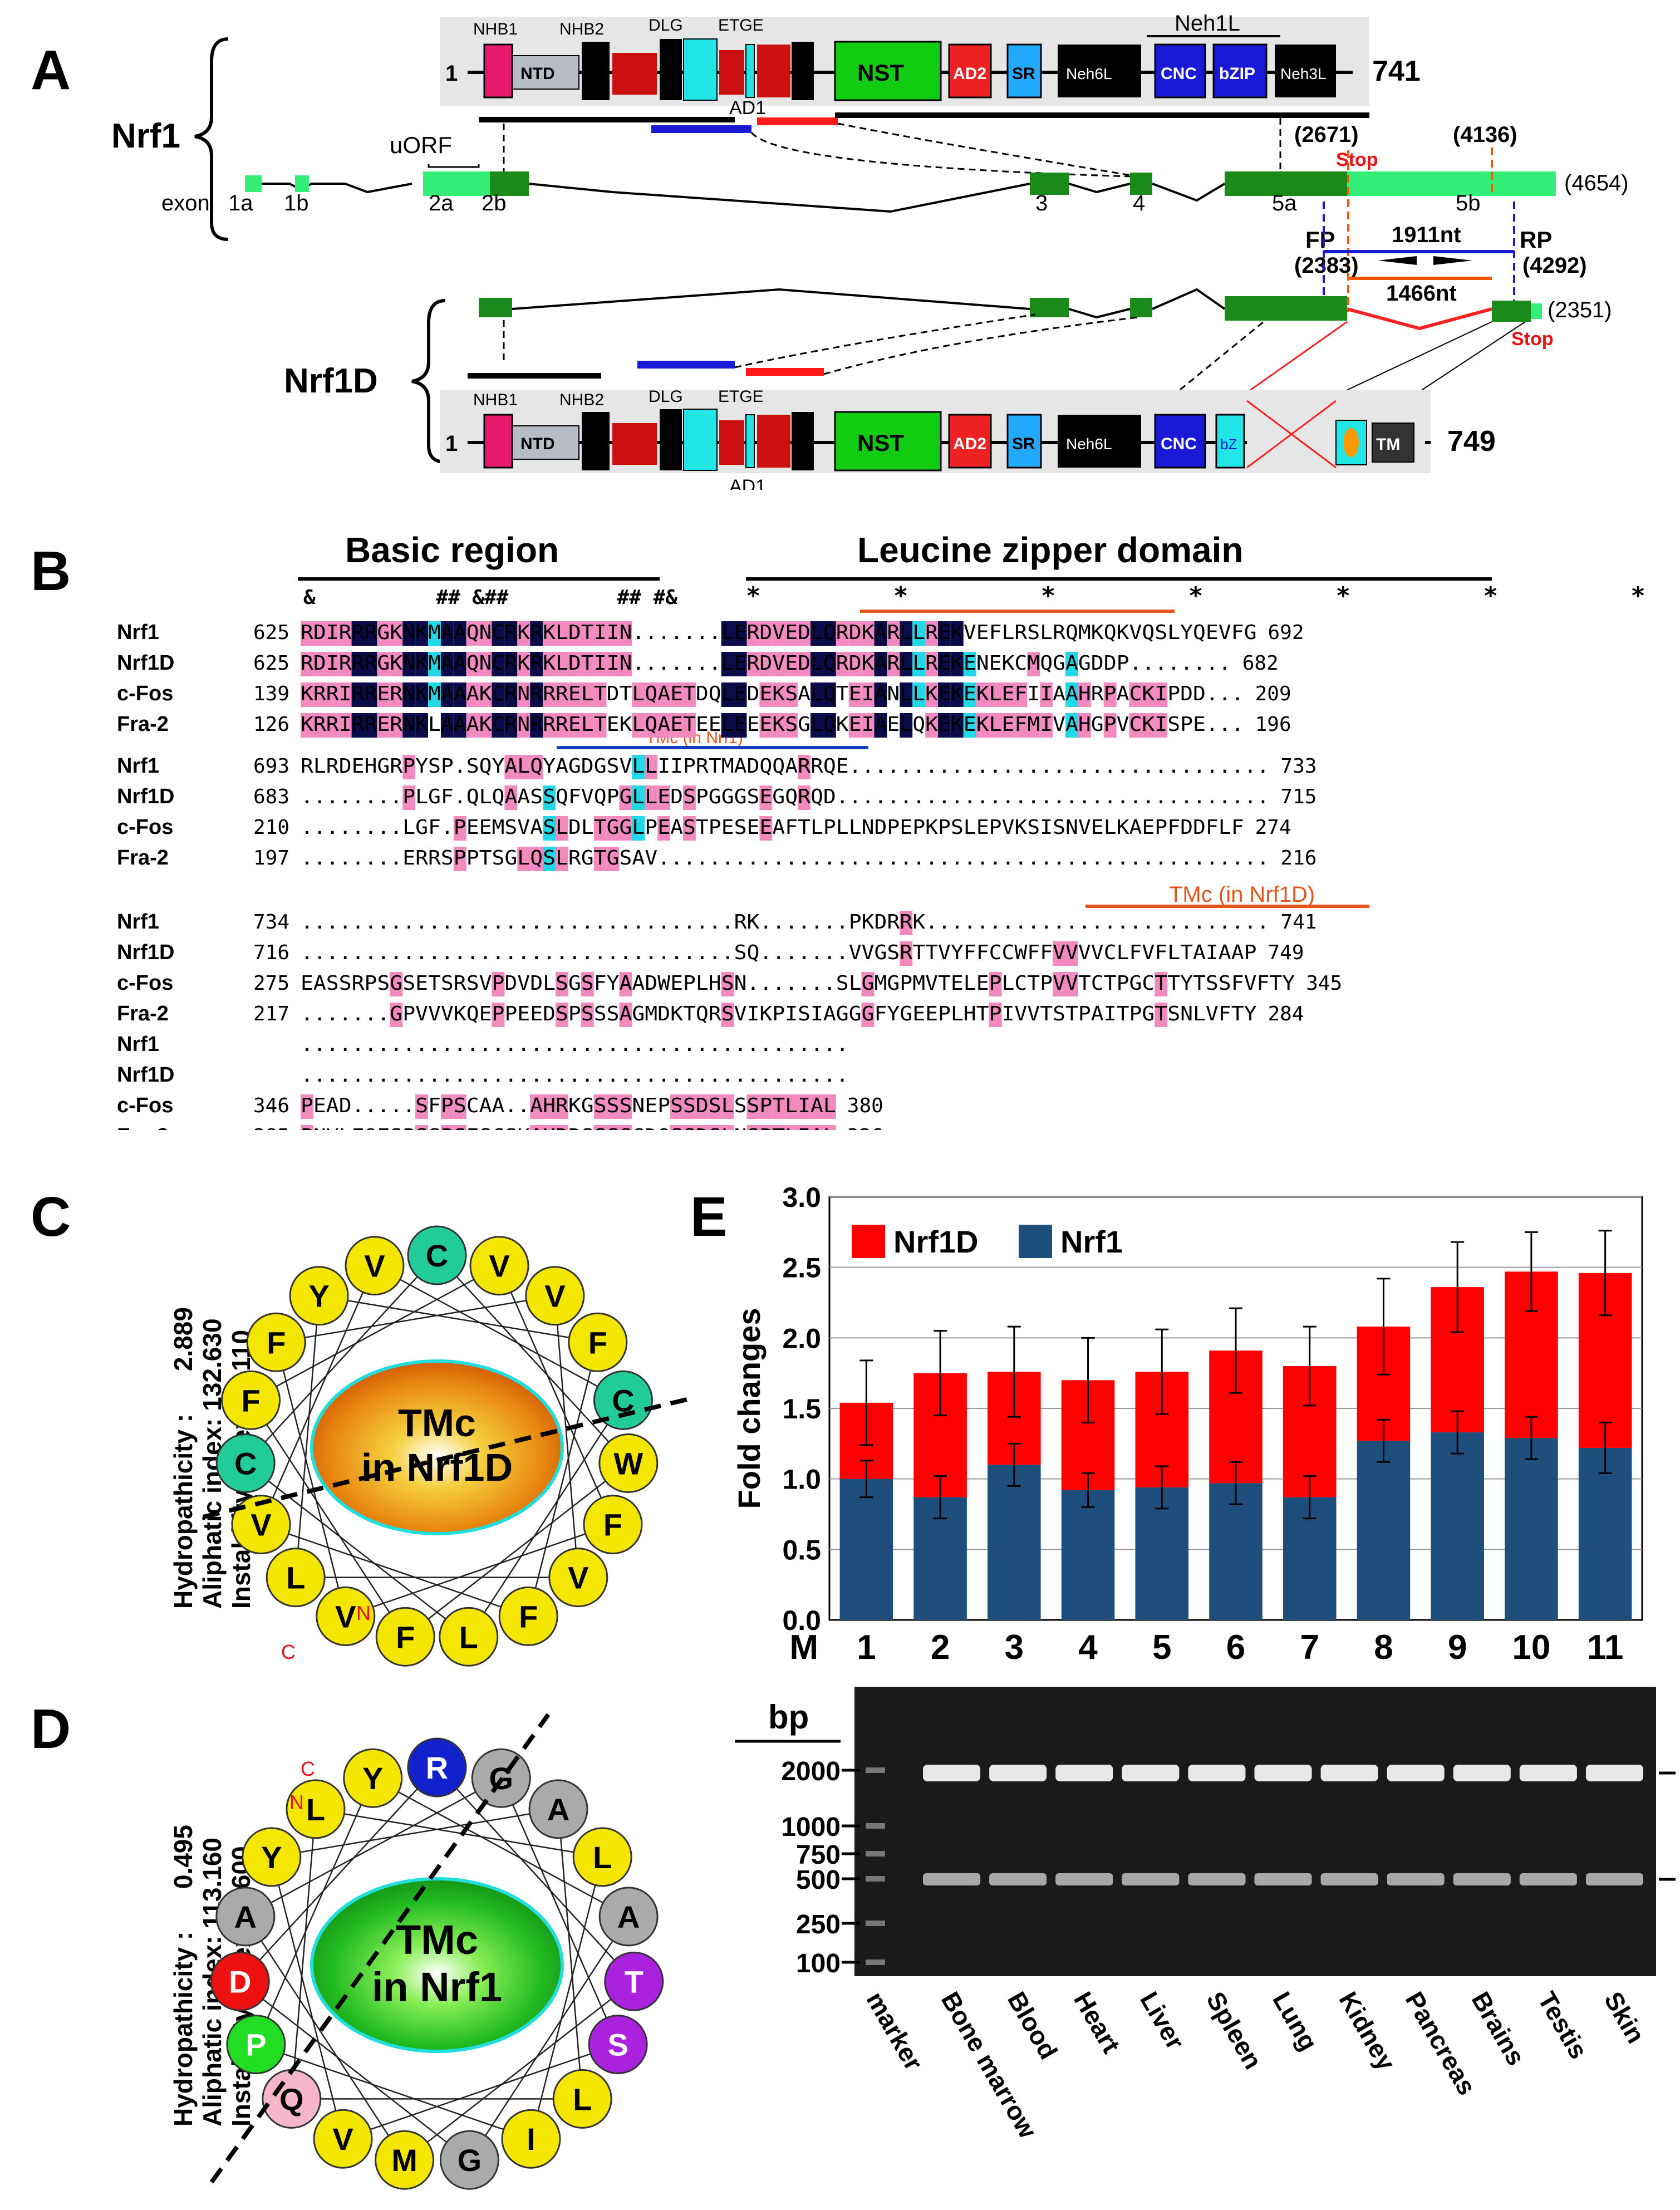 The image size is (1680, 2210). I want to click on nst-domain, so click(888, 71).